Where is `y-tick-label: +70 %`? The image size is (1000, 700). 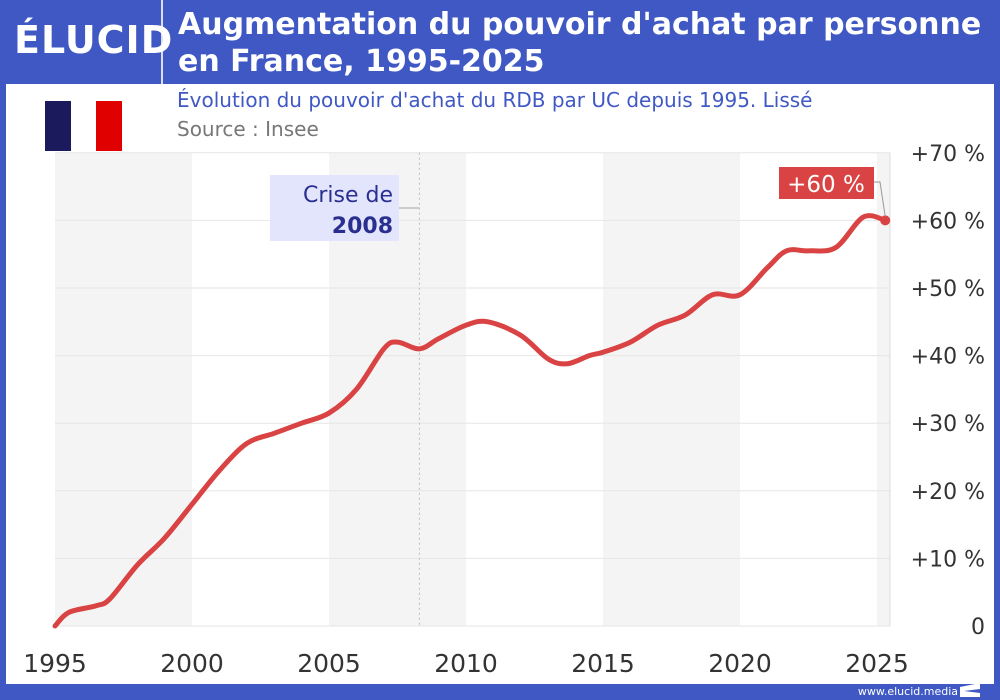 y-tick-label: +70 % is located at coordinates (948, 154).